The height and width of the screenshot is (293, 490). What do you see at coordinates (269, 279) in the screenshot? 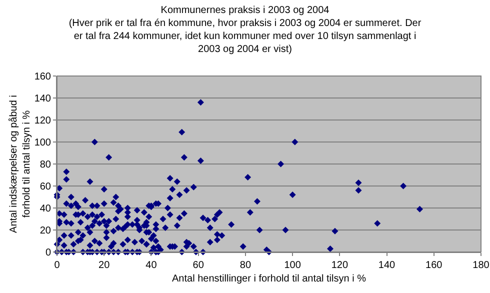
I see `x-axis-title: Antal henstillinger i forhold til antal tilsyn i %` at bounding box center [269, 279].